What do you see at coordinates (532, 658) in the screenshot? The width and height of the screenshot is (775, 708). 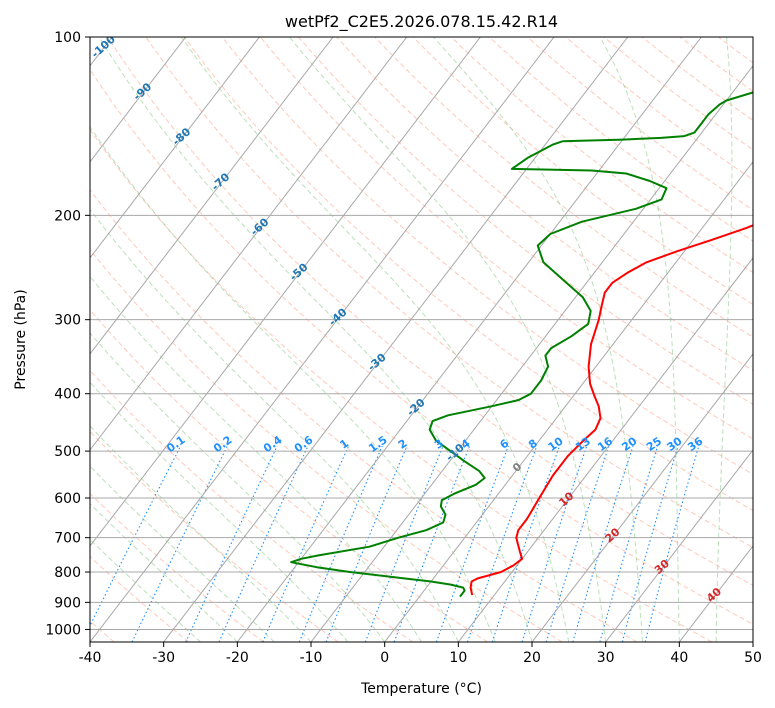 I see `x-tick-label: 20` at bounding box center [532, 658].